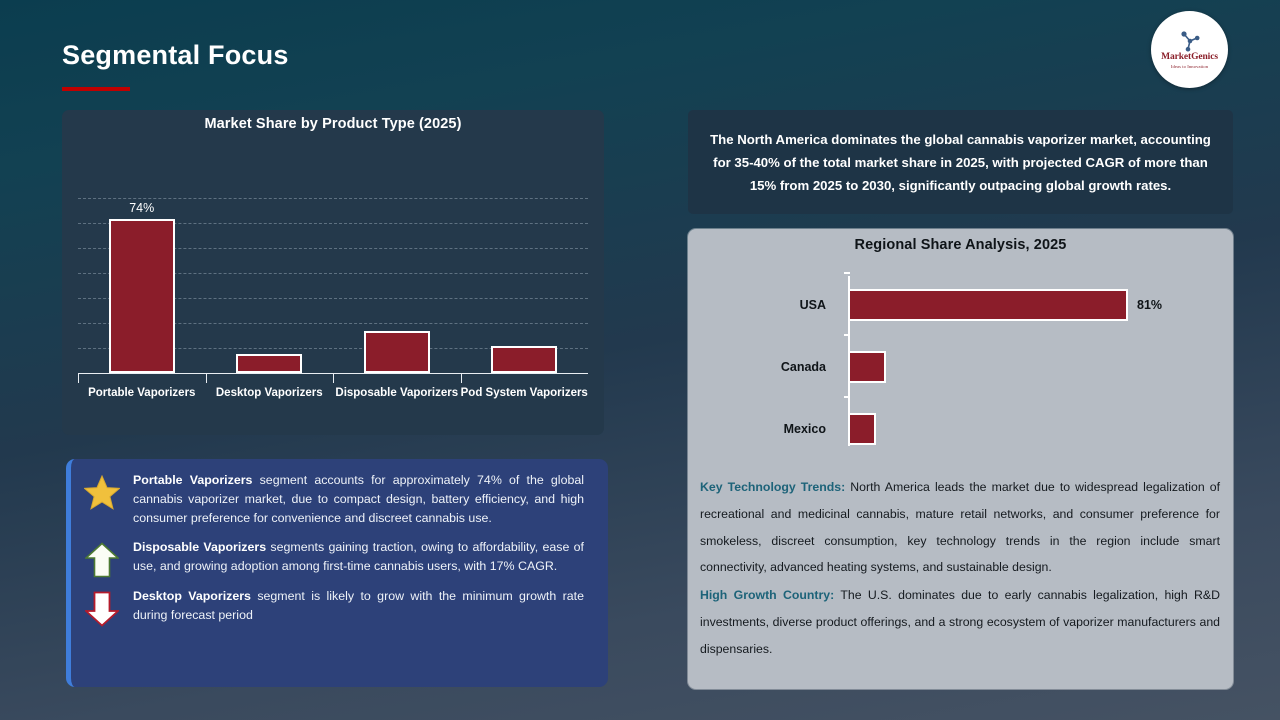  What do you see at coordinates (1189, 57) in the screenshot?
I see `logo-name: MarketGenics` at bounding box center [1189, 57].